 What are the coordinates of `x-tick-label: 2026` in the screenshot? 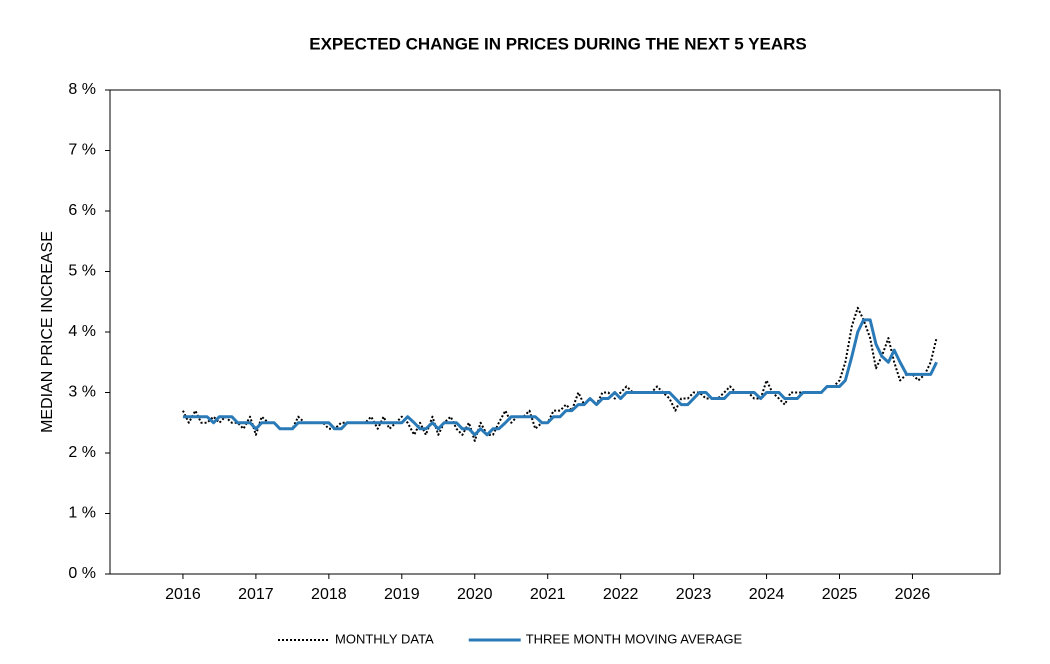 It's located at (913, 594).